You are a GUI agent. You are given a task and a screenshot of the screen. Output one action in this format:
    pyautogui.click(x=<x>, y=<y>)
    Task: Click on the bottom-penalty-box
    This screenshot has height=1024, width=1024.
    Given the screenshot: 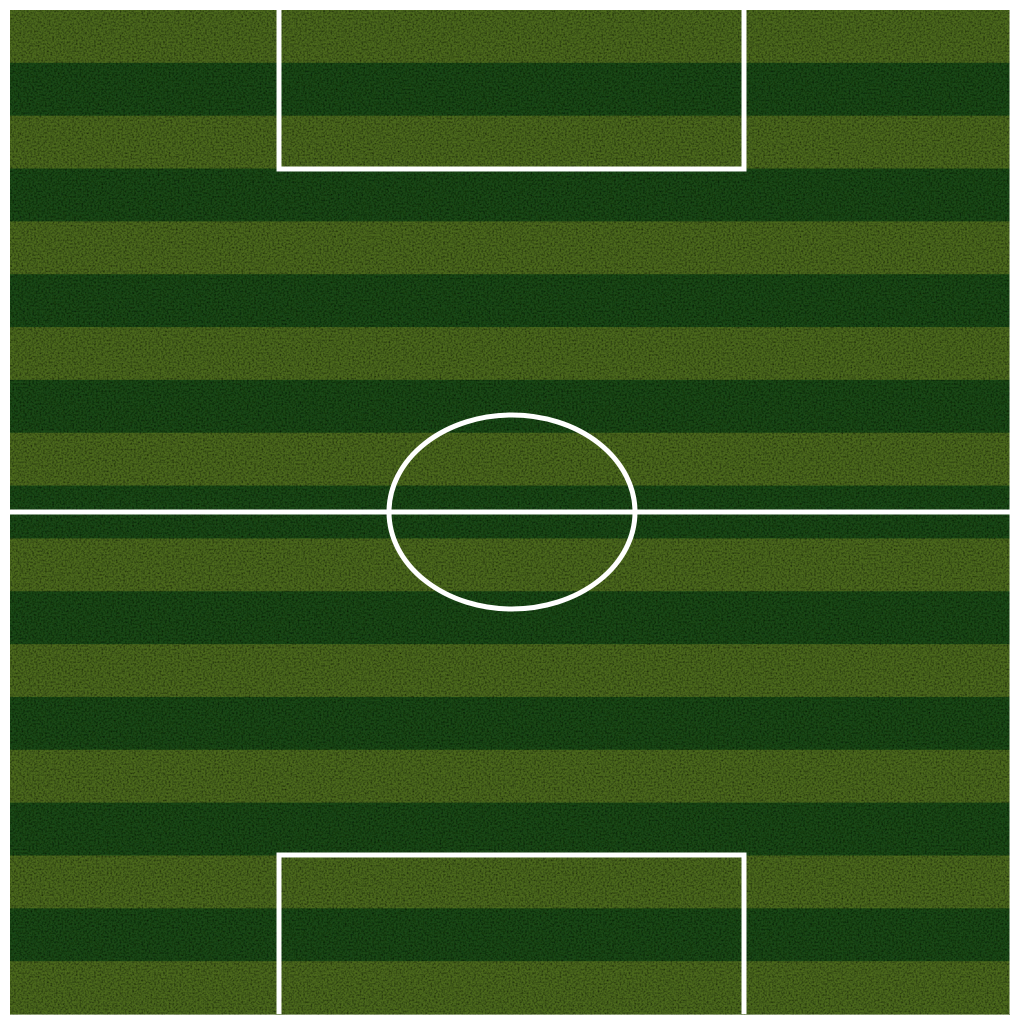 What is the action you would take?
    pyautogui.click(x=511, y=933)
    